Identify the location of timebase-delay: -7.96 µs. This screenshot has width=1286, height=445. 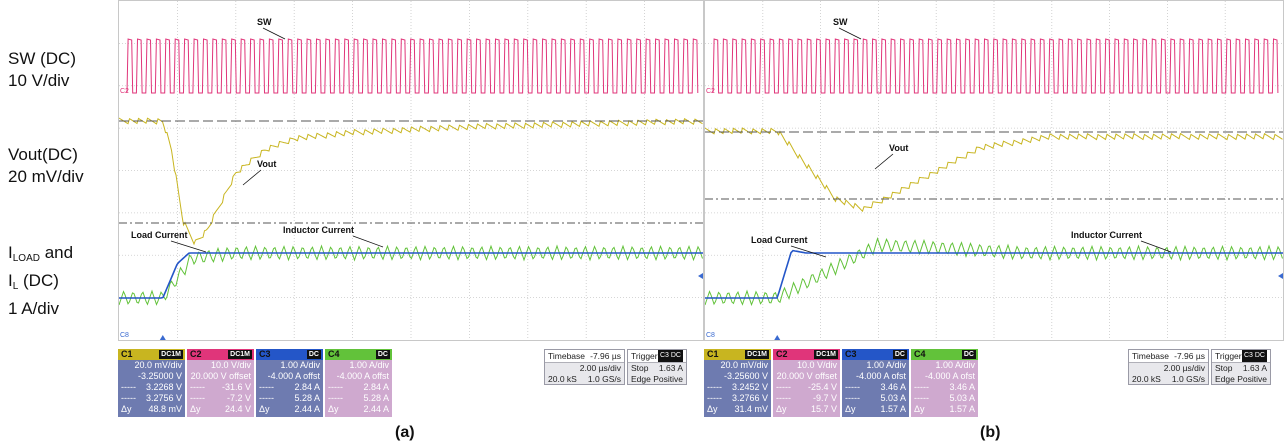
(605, 356).